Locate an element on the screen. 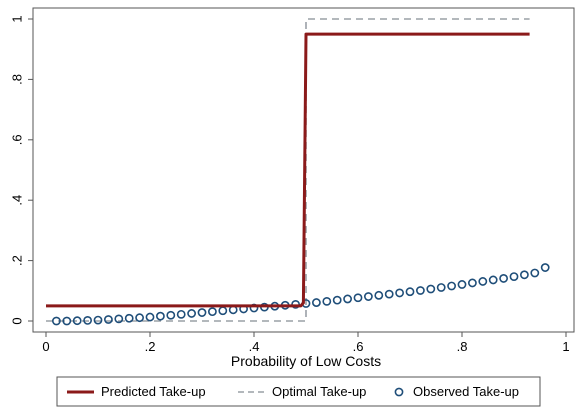 The image size is (579, 412). legend-label-predicted: Predicted Take-up is located at coordinates (153, 391).